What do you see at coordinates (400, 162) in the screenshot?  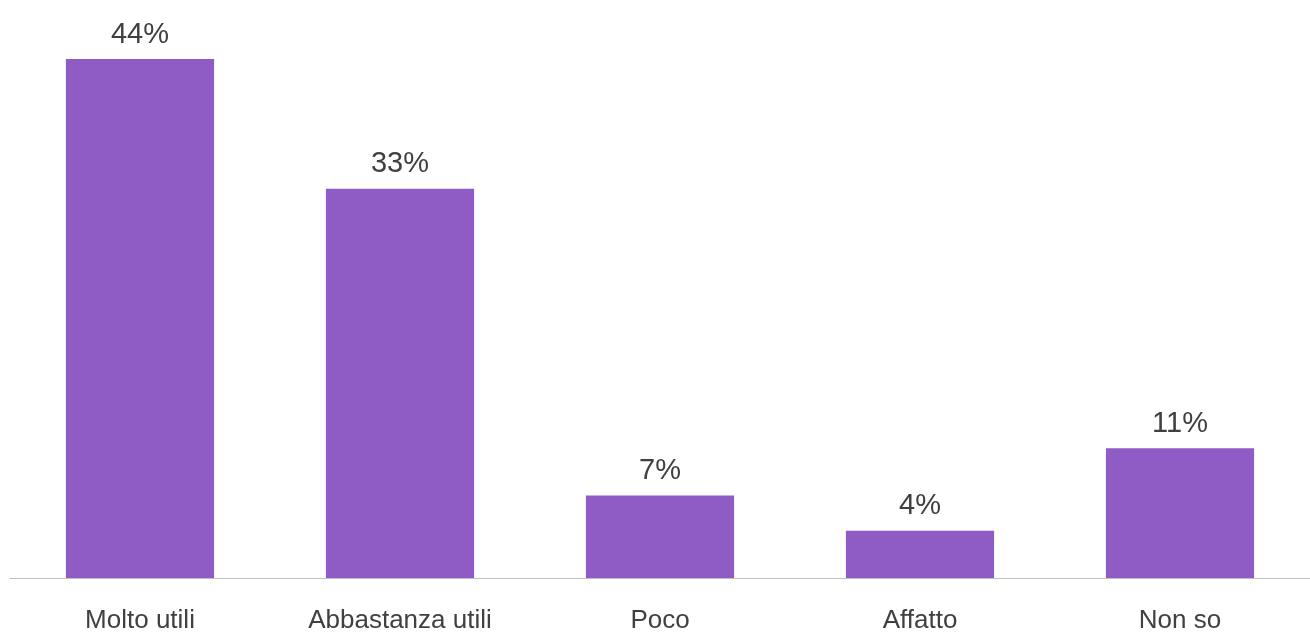 I see `data-label: 33%` at bounding box center [400, 162].